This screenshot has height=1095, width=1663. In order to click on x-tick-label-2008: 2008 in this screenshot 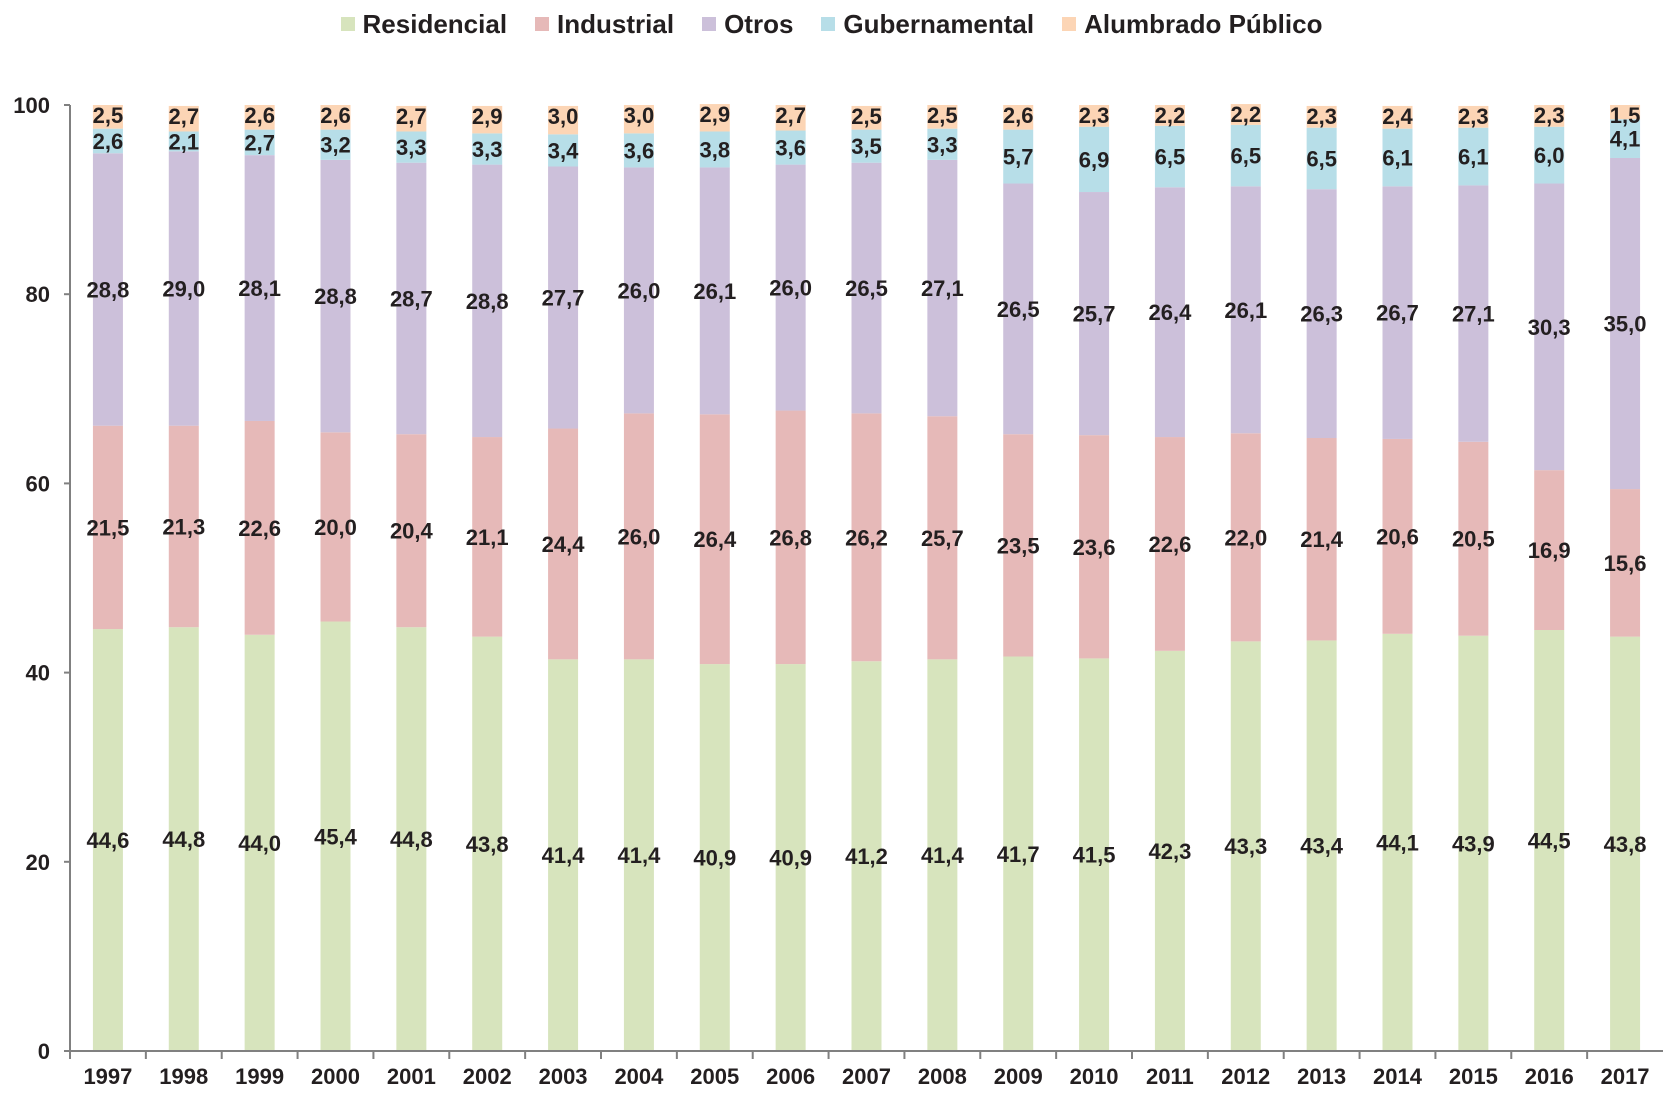, I will do `click(942, 1076)`.